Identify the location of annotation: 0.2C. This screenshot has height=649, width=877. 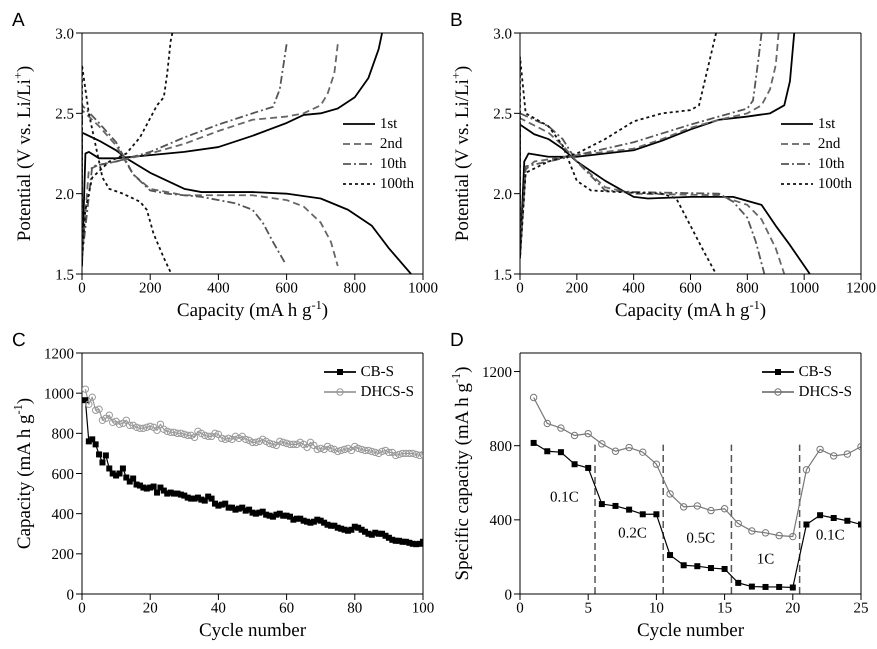
(632, 533).